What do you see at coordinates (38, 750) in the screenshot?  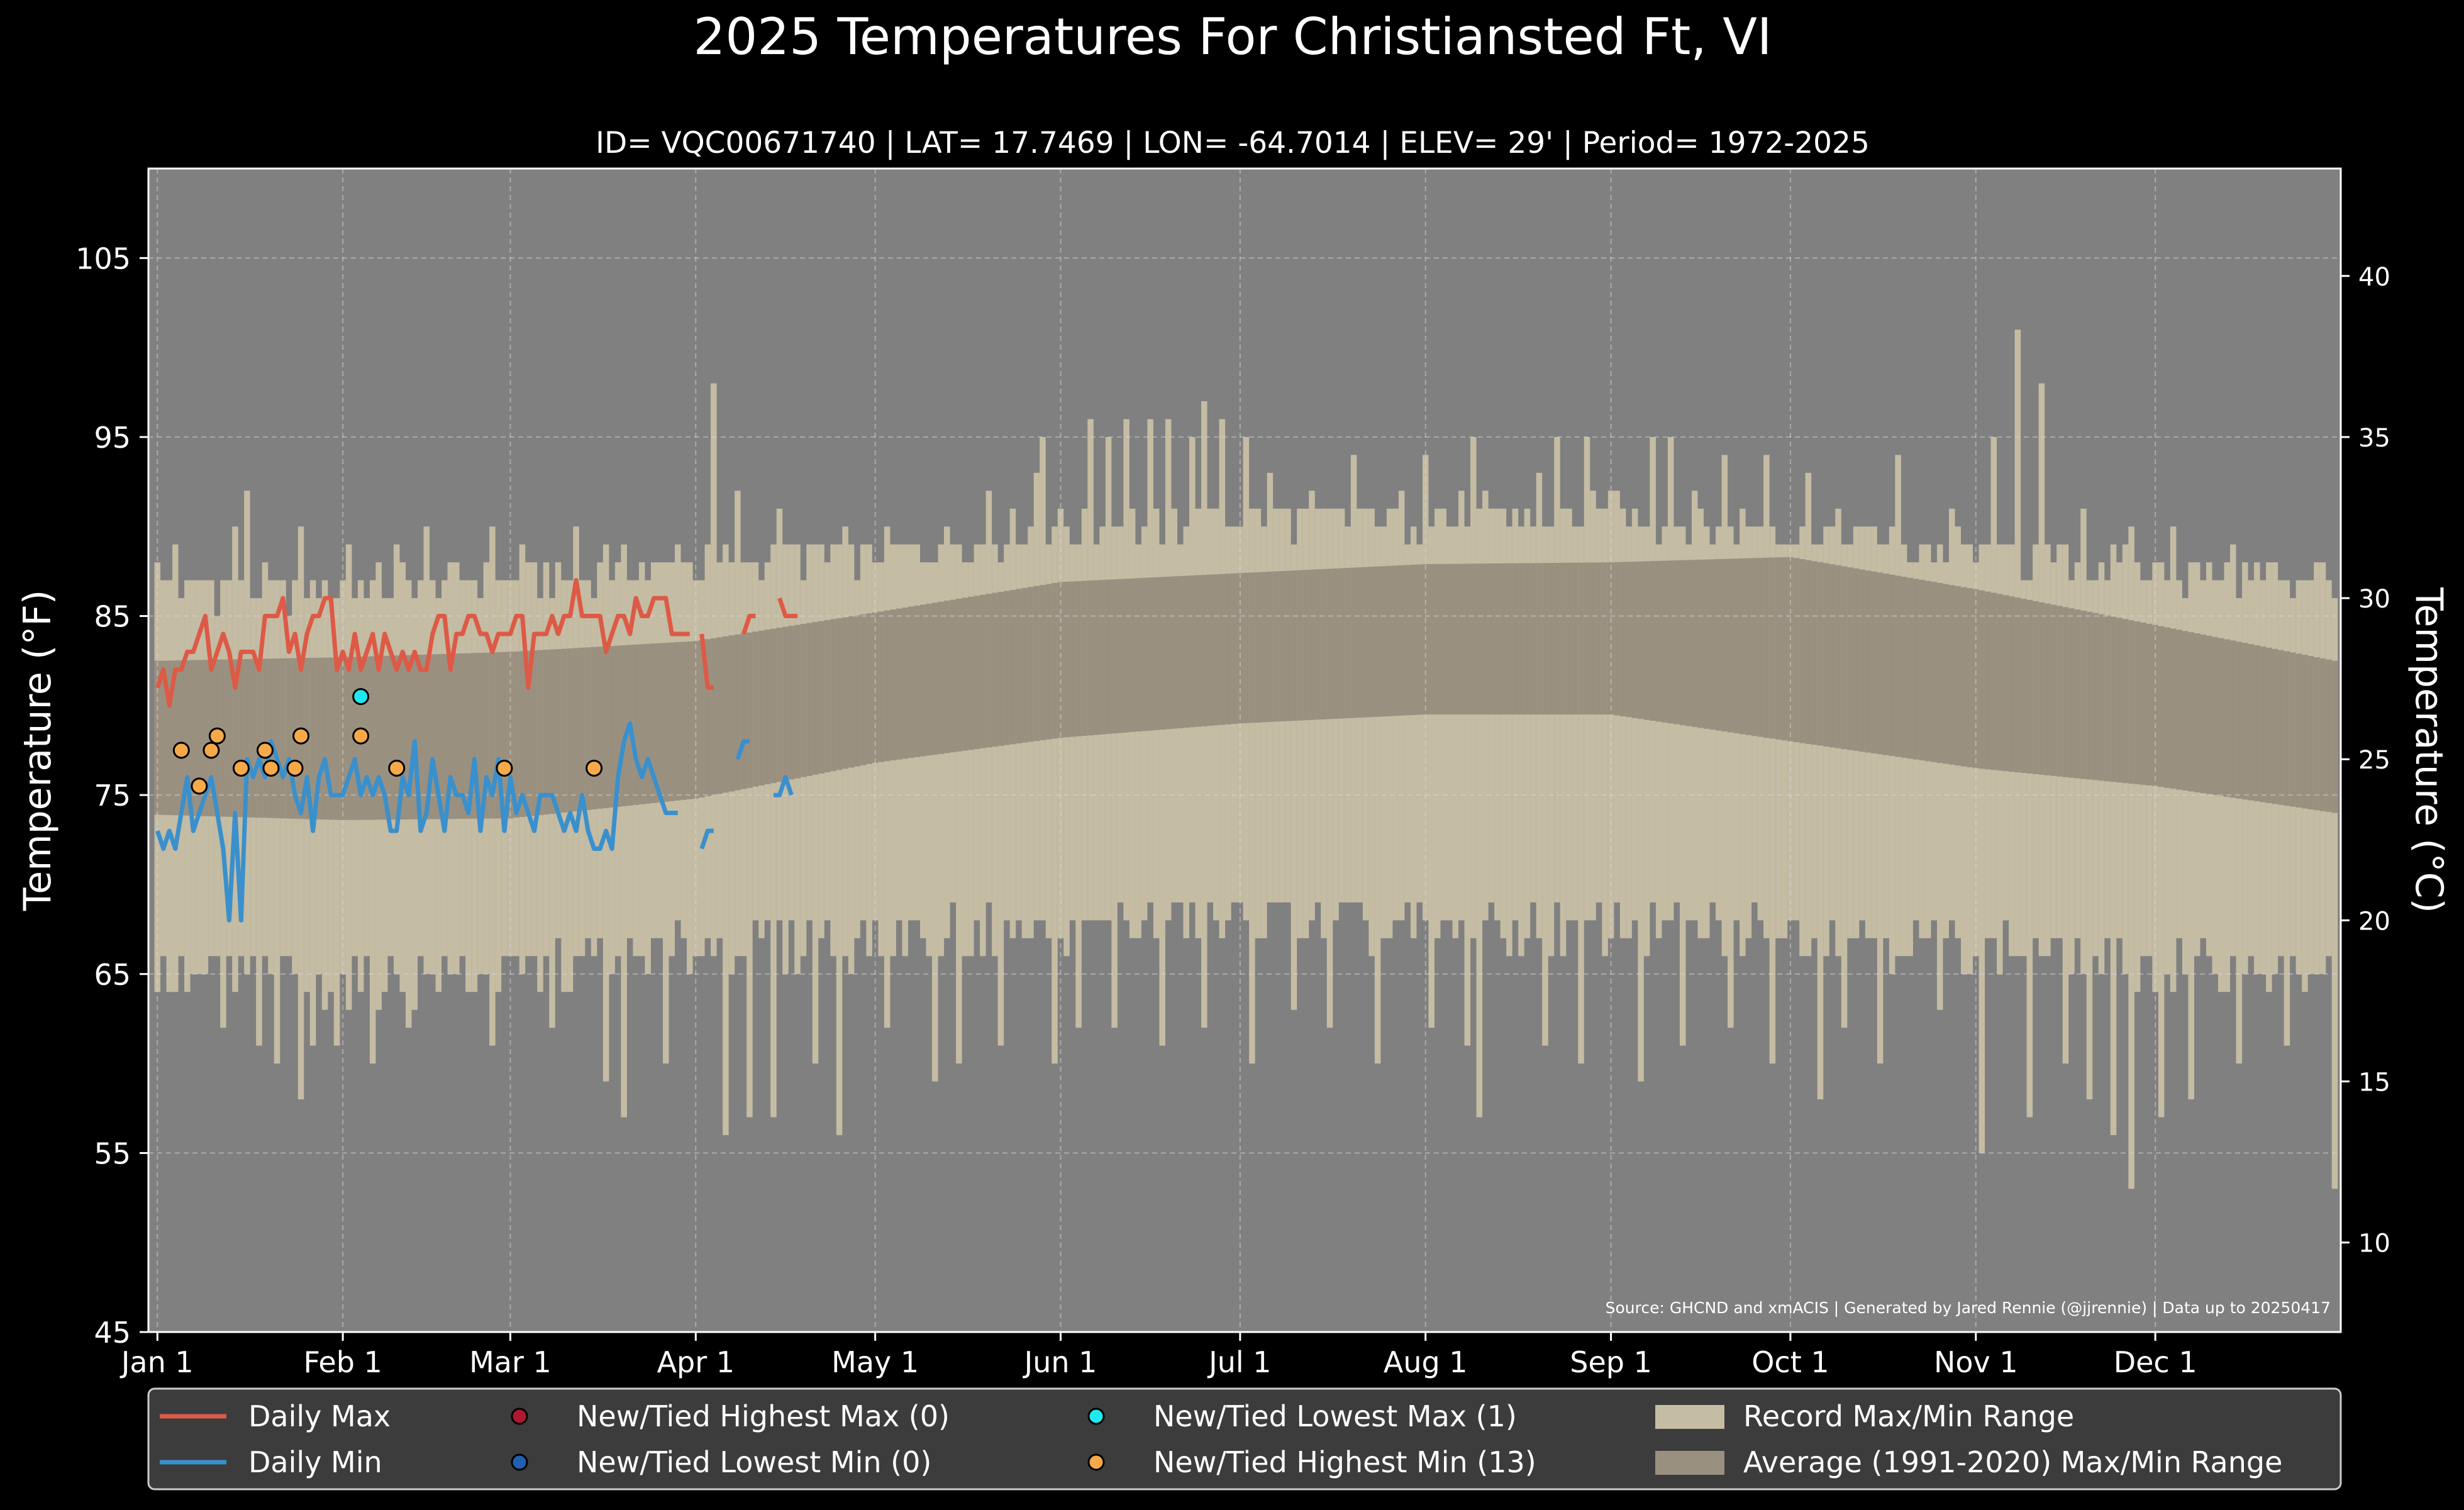 I see `y-axis-label-left: Temperature (°F)` at bounding box center [38, 750].